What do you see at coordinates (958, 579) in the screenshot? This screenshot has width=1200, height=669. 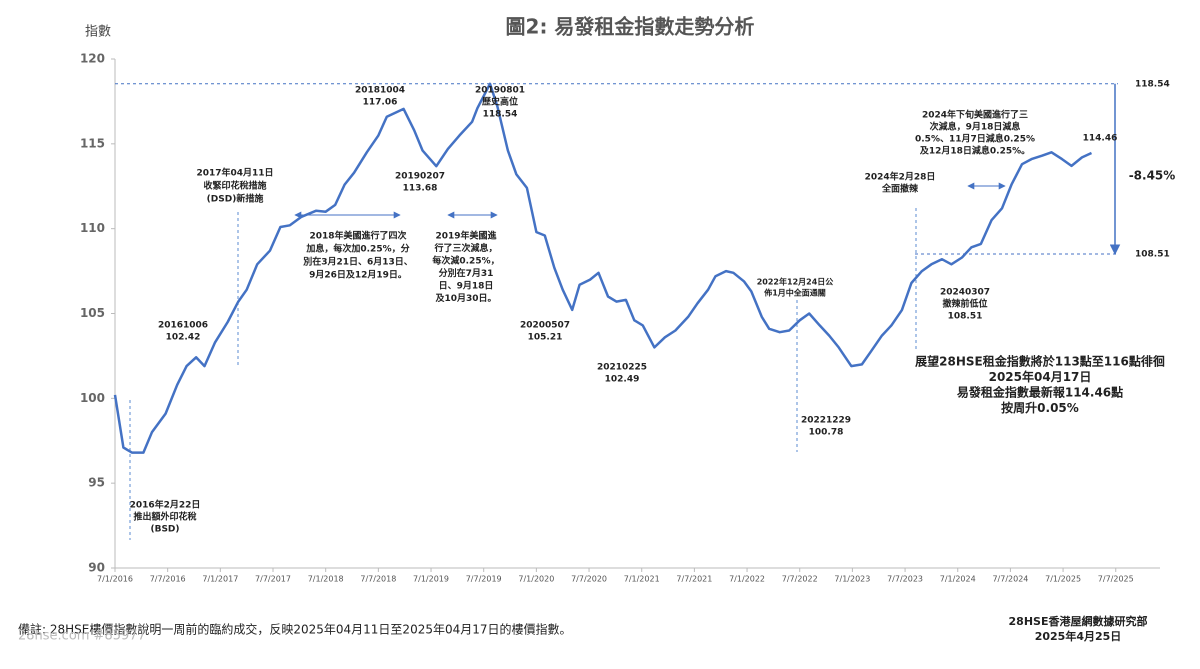 I see `x-tick-label: 7/1/2024` at bounding box center [958, 579].